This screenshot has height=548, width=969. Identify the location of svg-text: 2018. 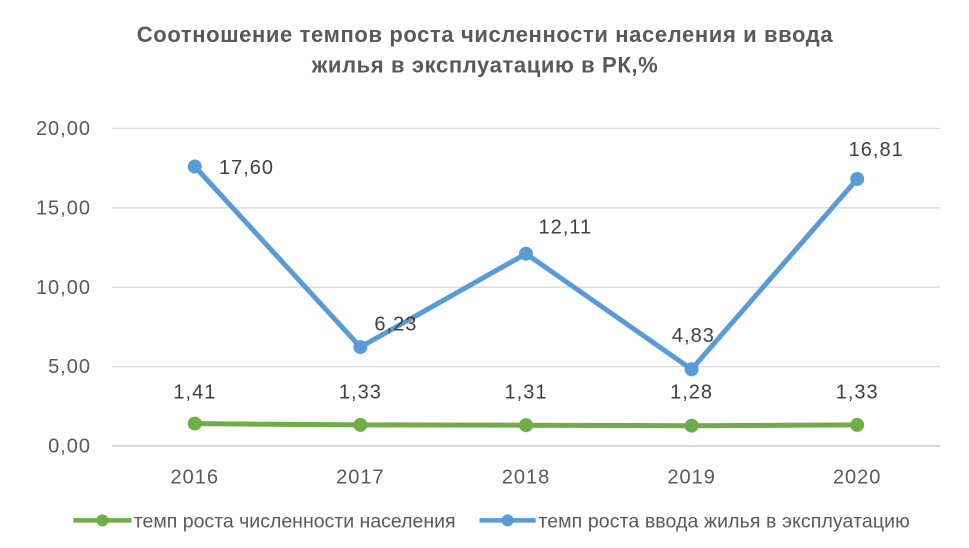
(526, 478).